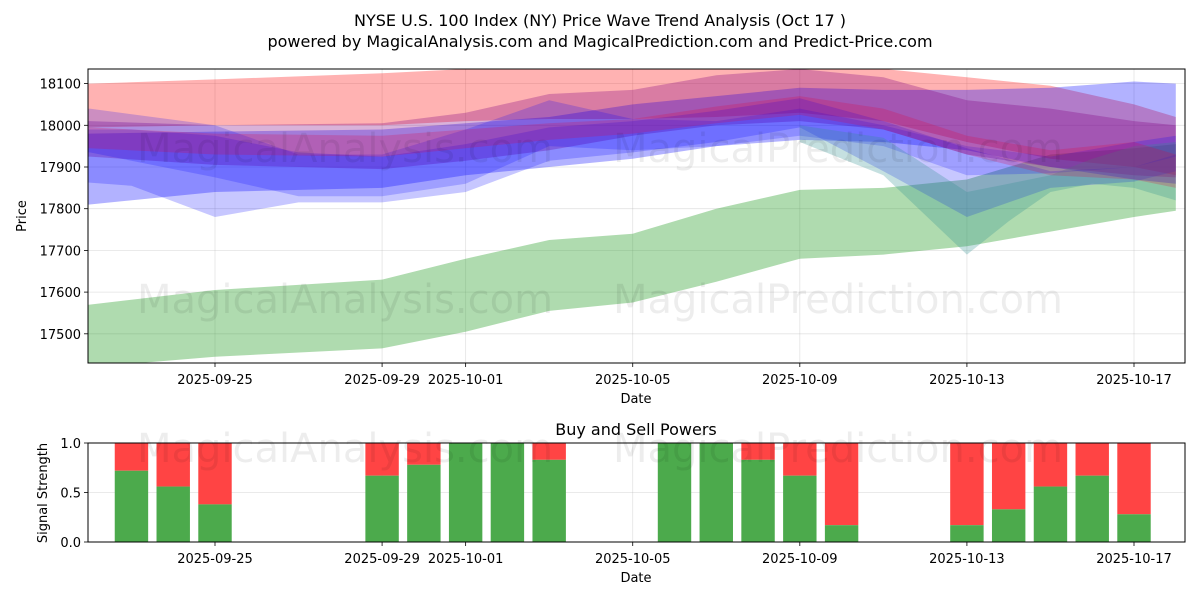 The height and width of the screenshot is (600, 1200). What do you see at coordinates (345, 300) in the screenshot?
I see `watermark-analysis-mid: MagicalAnalysis.com` at bounding box center [345, 300].